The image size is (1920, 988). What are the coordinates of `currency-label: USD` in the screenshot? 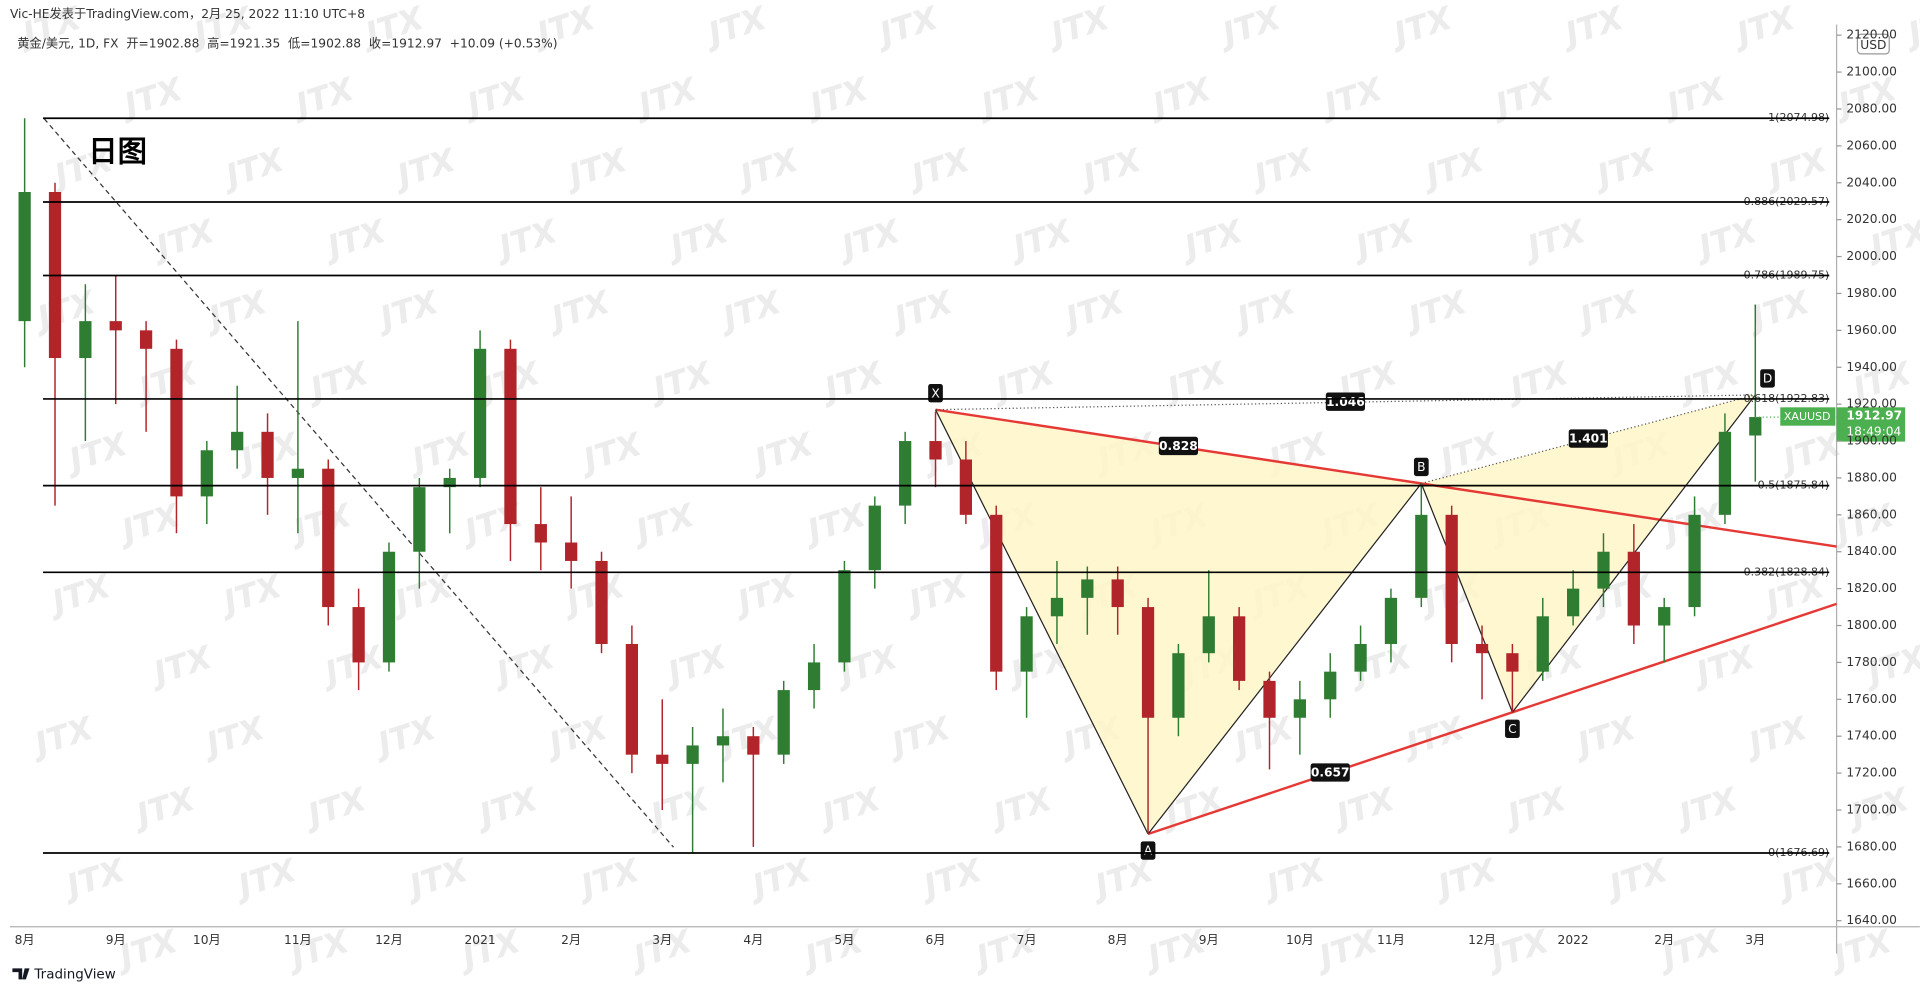 It's located at (1873, 45).